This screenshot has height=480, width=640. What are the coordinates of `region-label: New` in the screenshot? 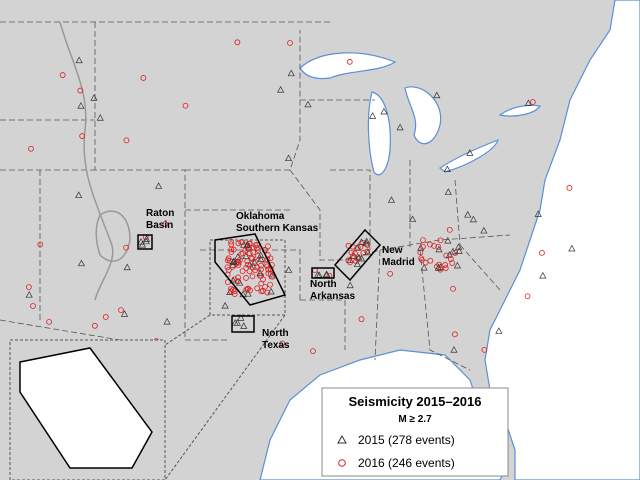 It's located at (392, 250).